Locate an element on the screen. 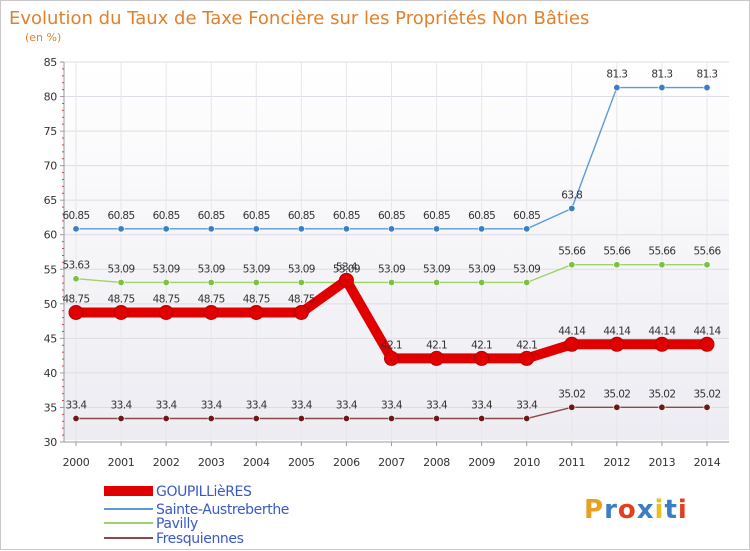 This screenshot has height=551, width=750. y-tick-label: 75 is located at coordinates (51, 131).